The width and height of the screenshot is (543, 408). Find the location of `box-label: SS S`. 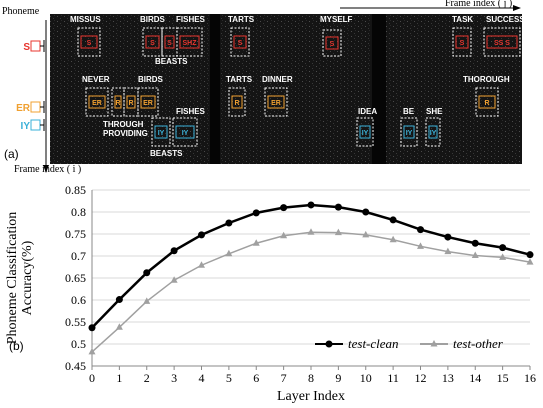

box-label: SS S is located at coordinates (502, 43).